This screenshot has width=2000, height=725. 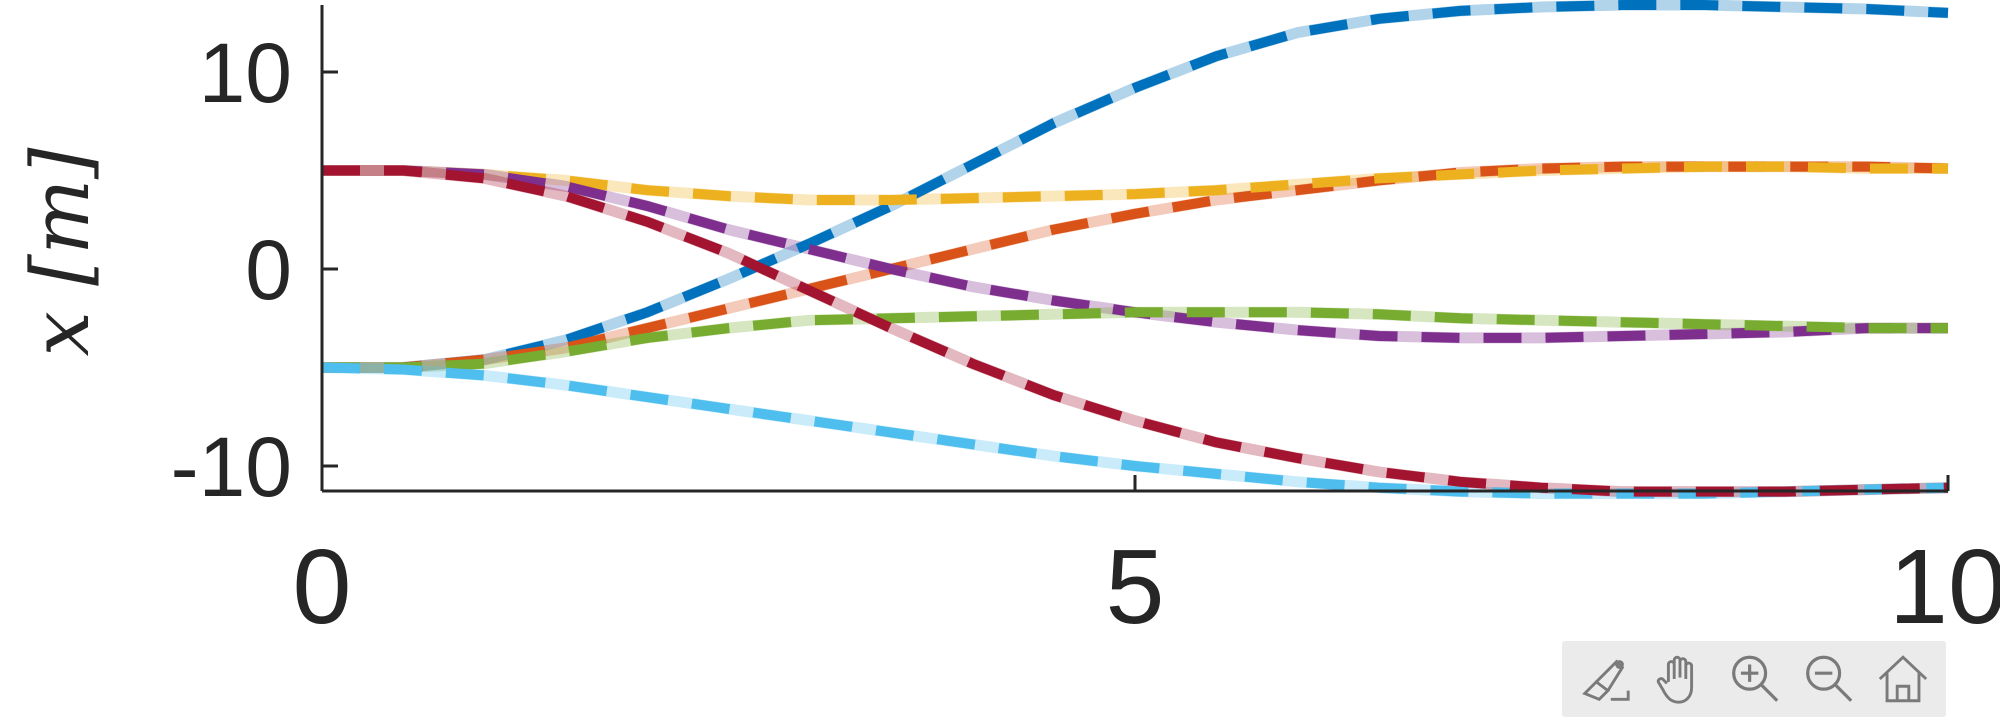 I want to click on zoom-out-icon, so click(x=1829, y=678).